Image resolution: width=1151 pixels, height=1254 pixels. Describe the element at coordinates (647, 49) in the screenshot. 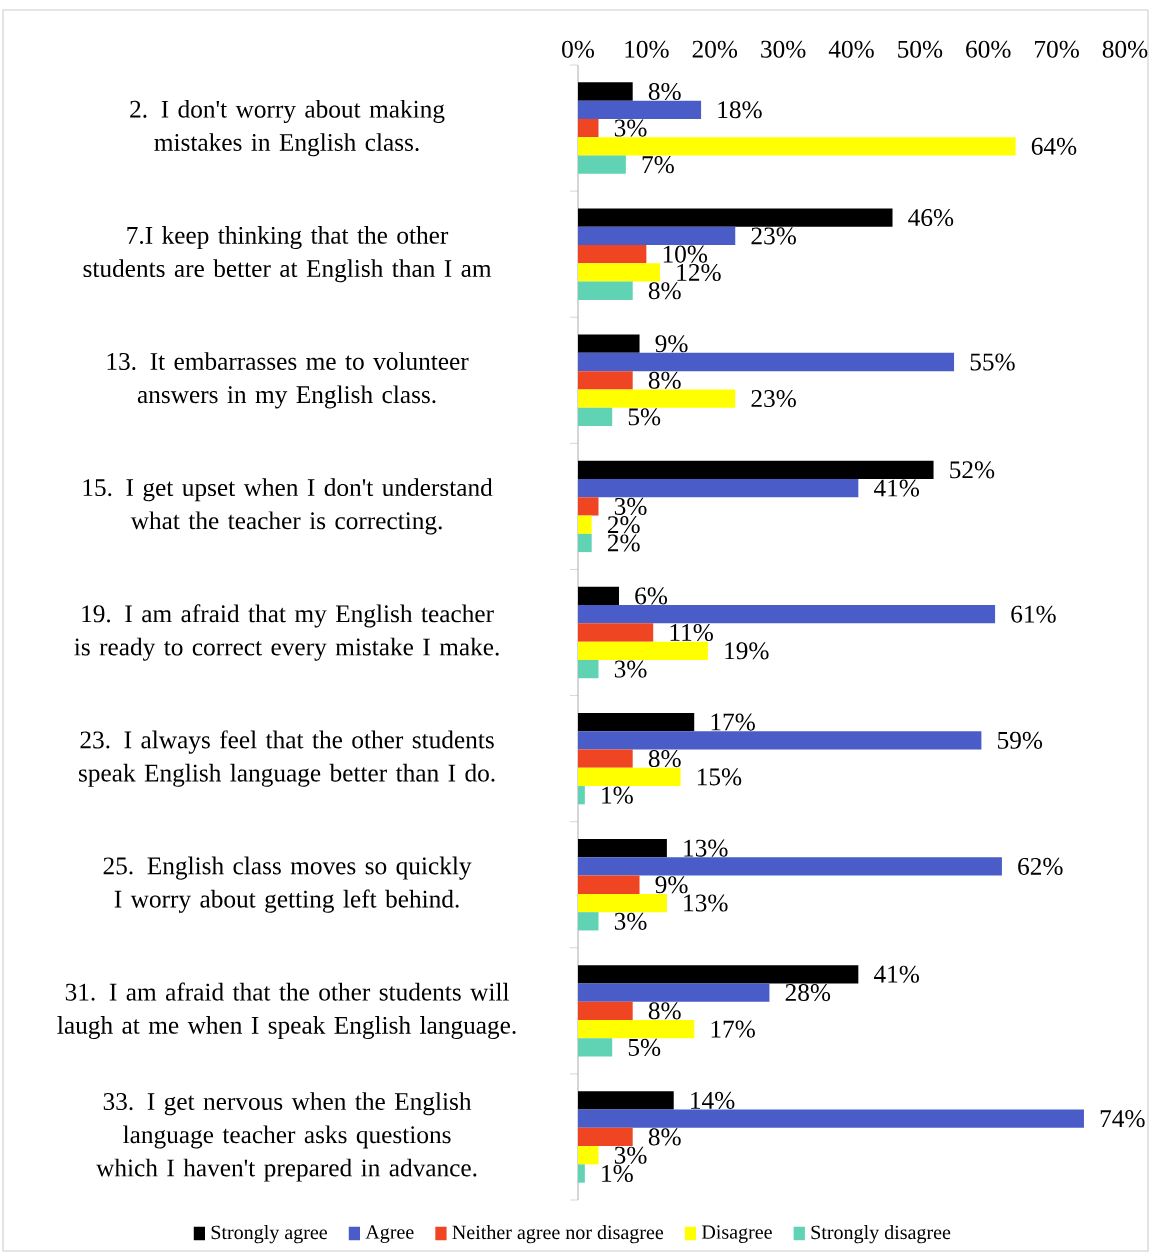

I see `x-tick-label: 10%` at that location.